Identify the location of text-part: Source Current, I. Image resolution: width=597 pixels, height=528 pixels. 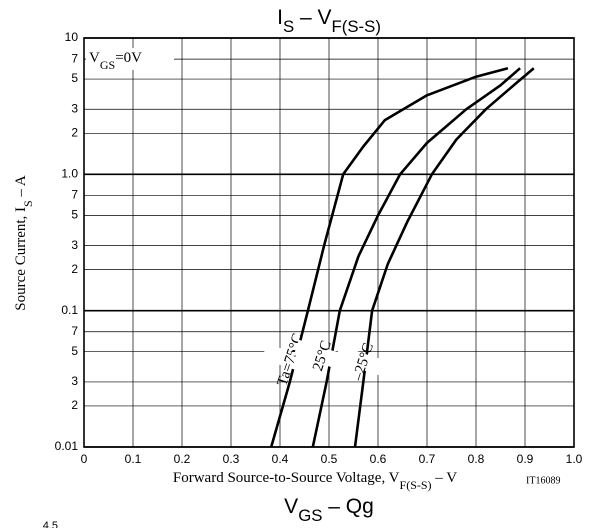
(21, 259).